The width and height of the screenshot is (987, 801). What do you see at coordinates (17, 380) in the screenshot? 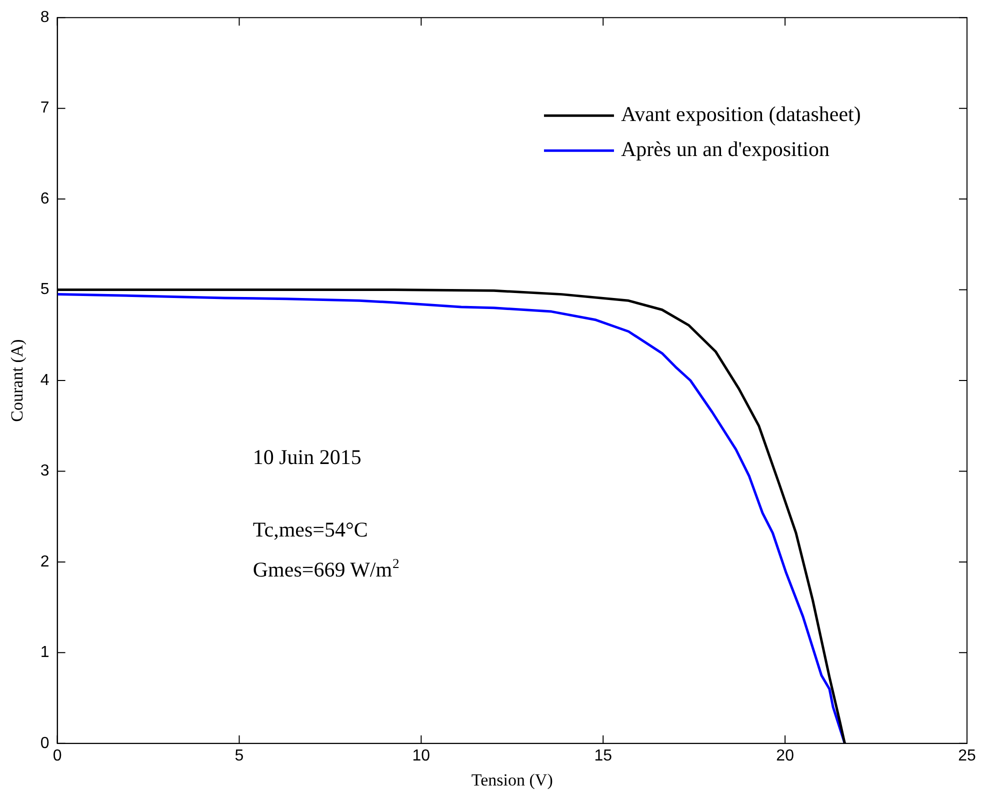
I see `y-axis-title: Courant (A)` at bounding box center [17, 380].